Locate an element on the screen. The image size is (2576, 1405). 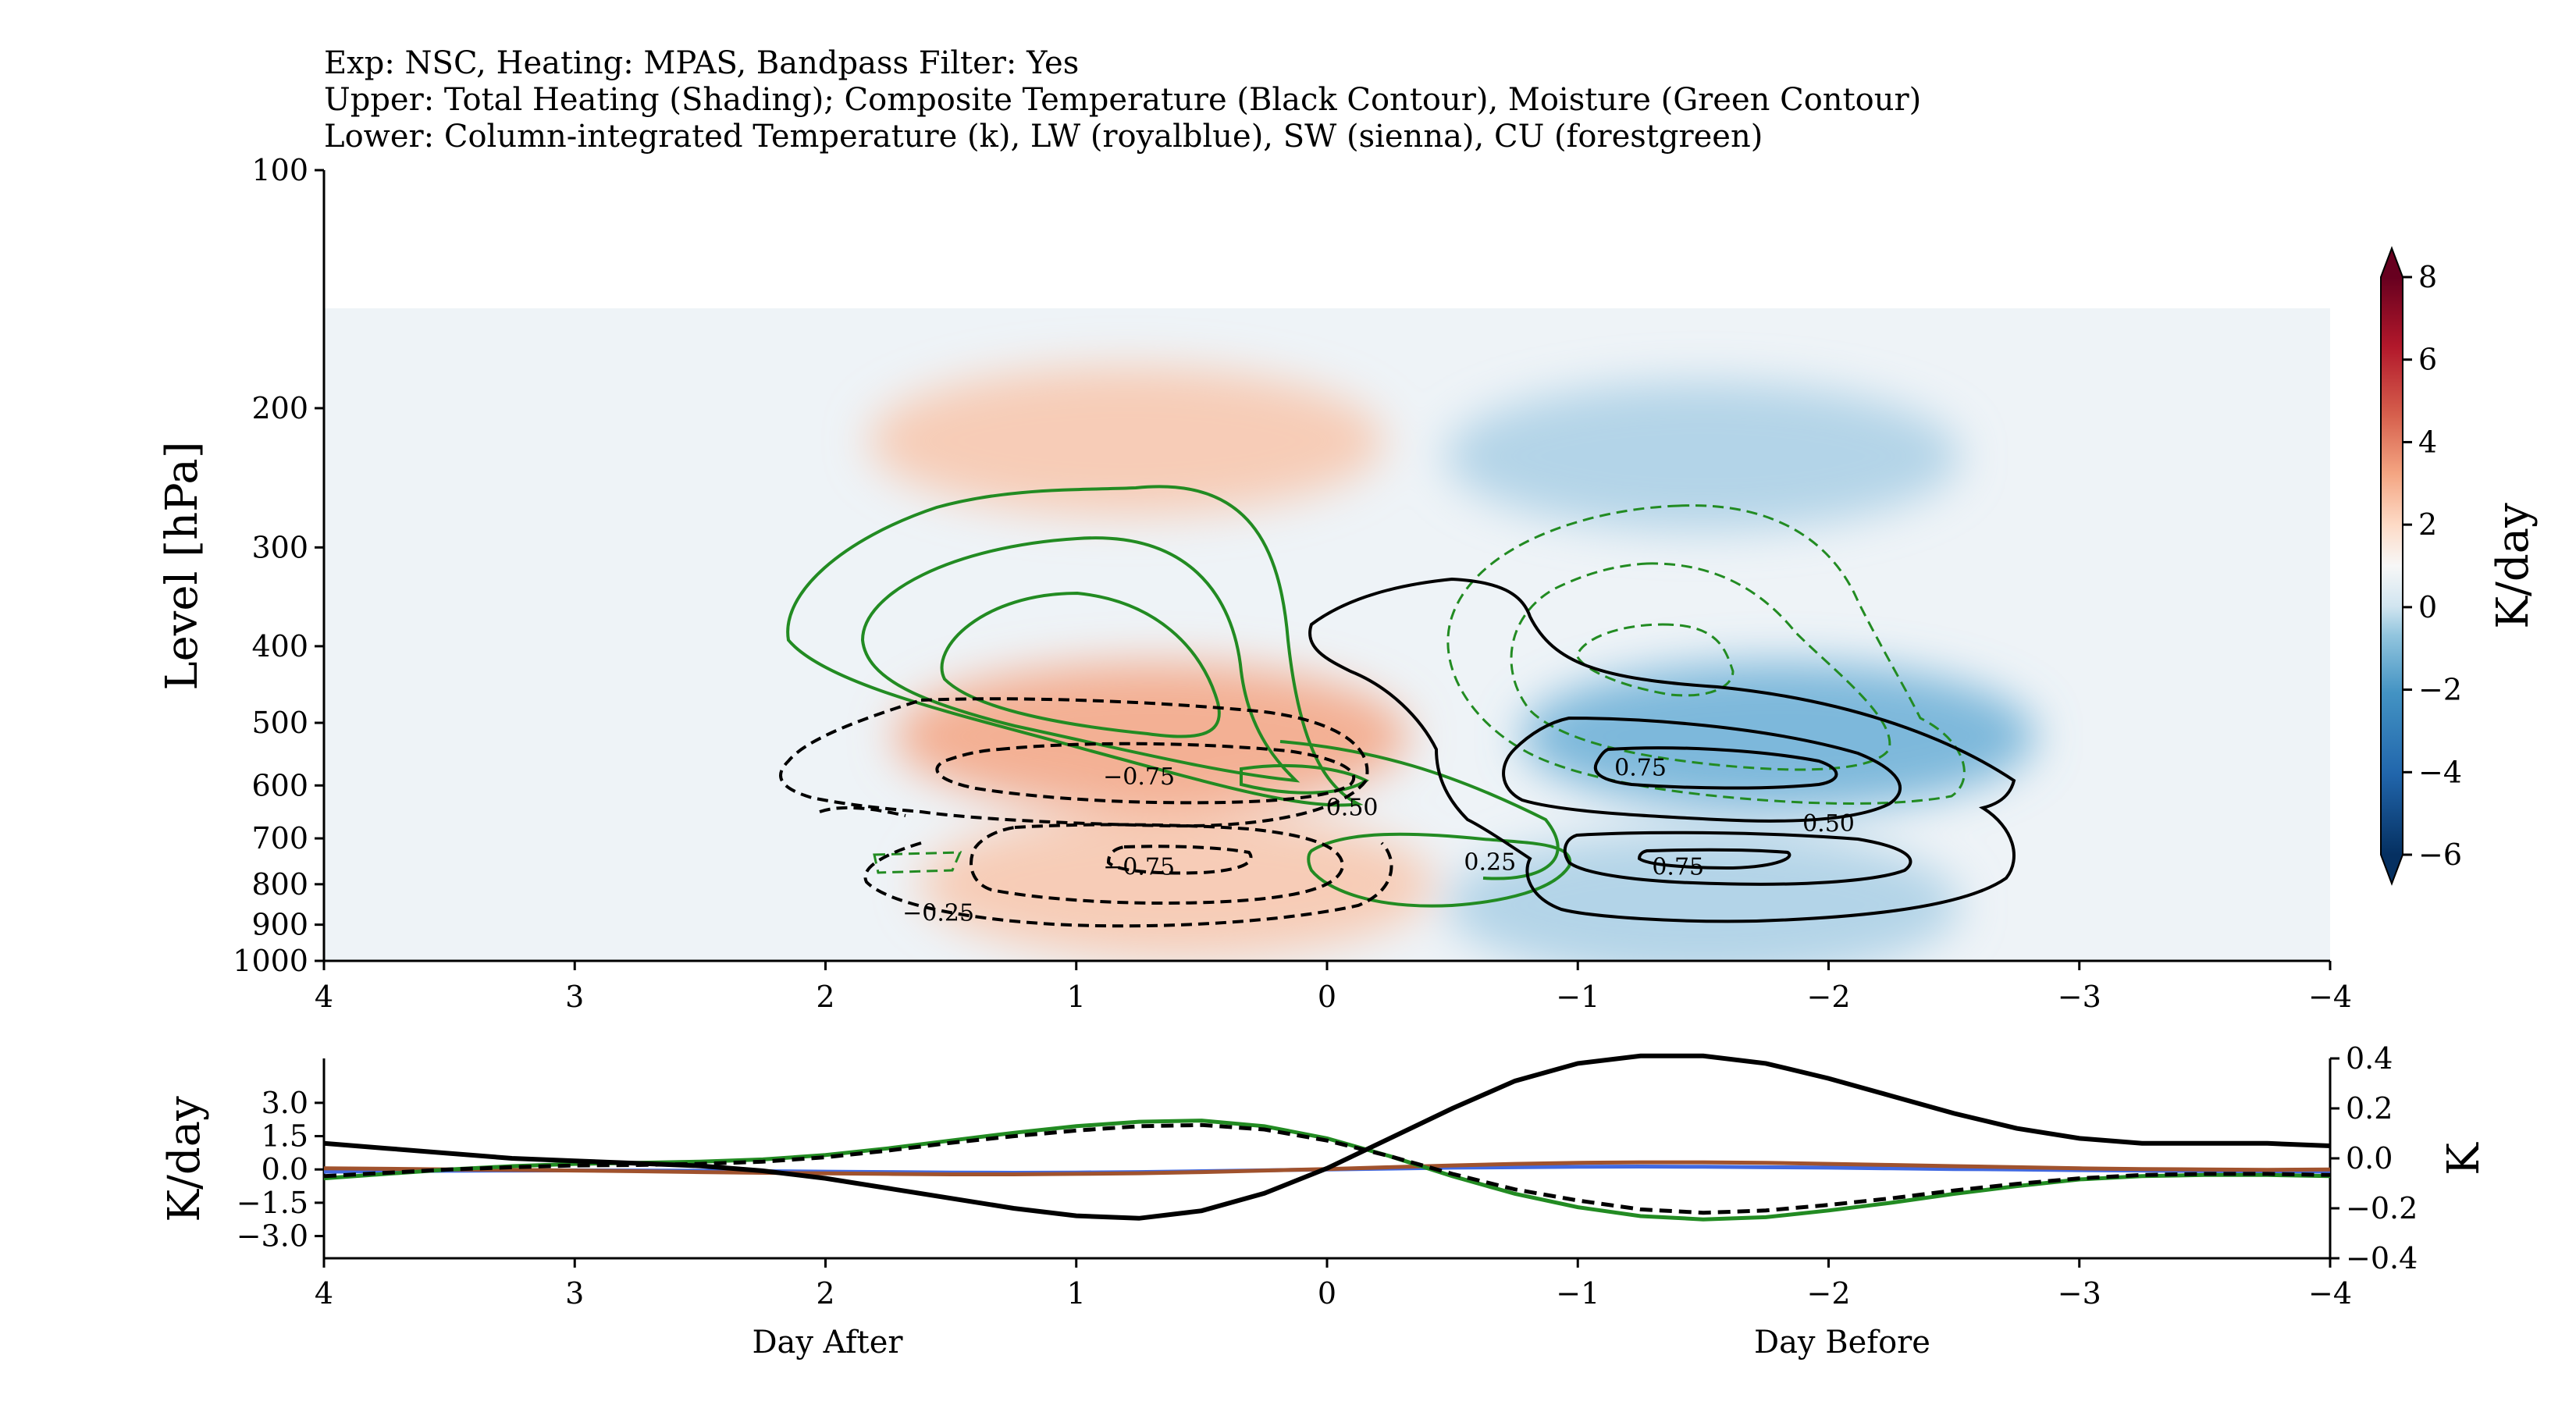
upper-x-tick-label: −4 is located at coordinates (2330, 997).